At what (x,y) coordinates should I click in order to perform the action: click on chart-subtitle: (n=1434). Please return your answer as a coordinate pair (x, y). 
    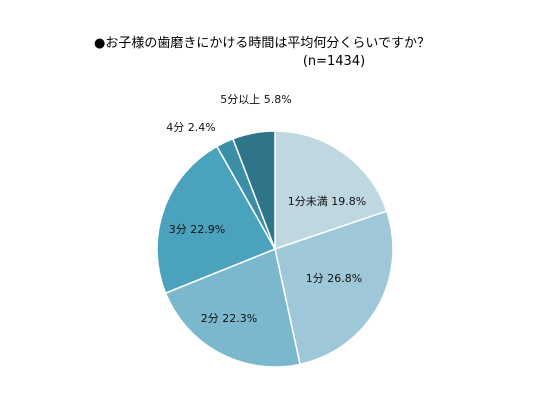
    Looking at the image, I should click on (334, 61).